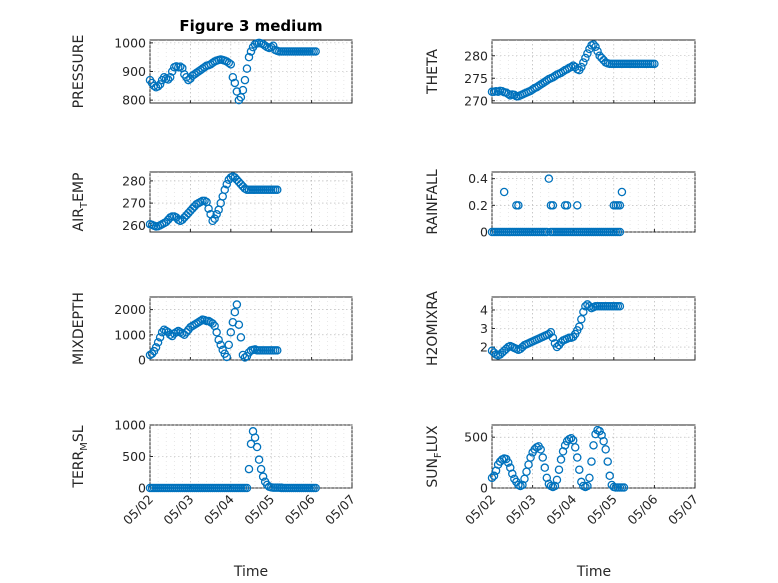  I want to click on y-tick-label: 500, so click(476, 437).